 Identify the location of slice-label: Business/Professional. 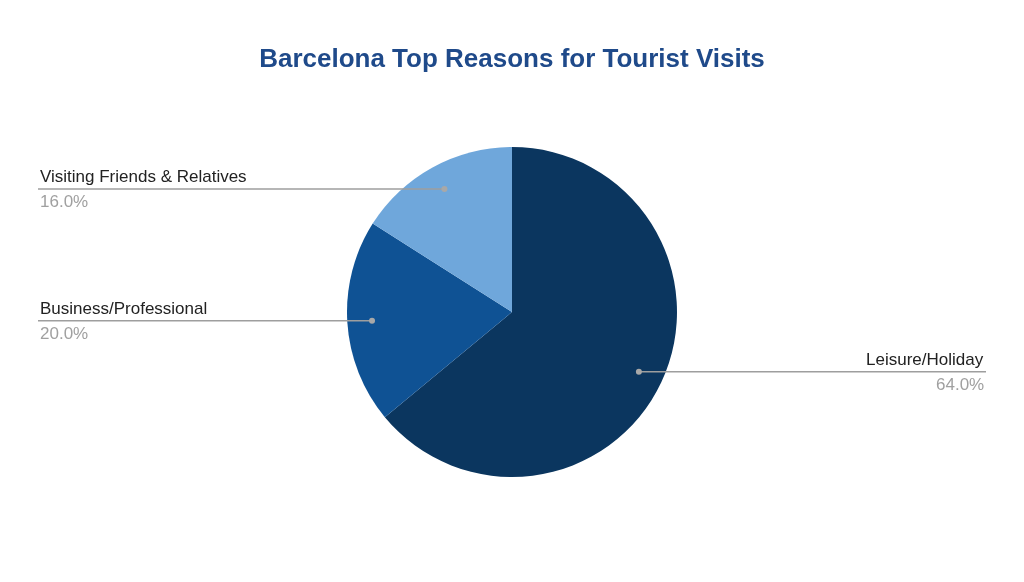
(124, 308).